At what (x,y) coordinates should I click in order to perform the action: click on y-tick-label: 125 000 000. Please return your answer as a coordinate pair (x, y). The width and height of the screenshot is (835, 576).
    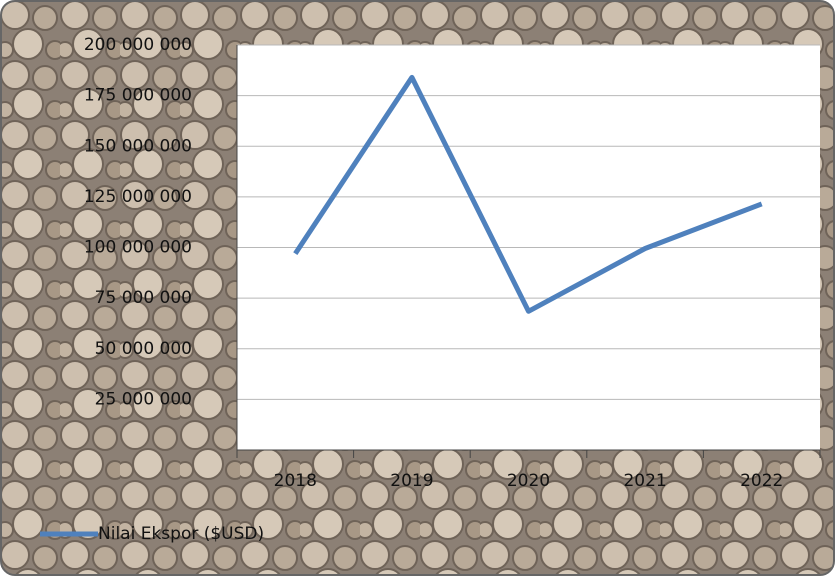
    Looking at the image, I should click on (138, 197).